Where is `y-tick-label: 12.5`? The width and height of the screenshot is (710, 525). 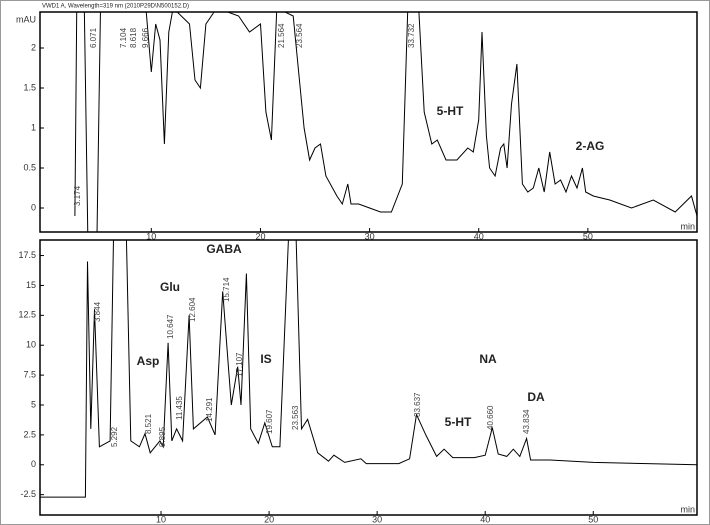 y-tick-label: 12.5 is located at coordinates (27, 315).